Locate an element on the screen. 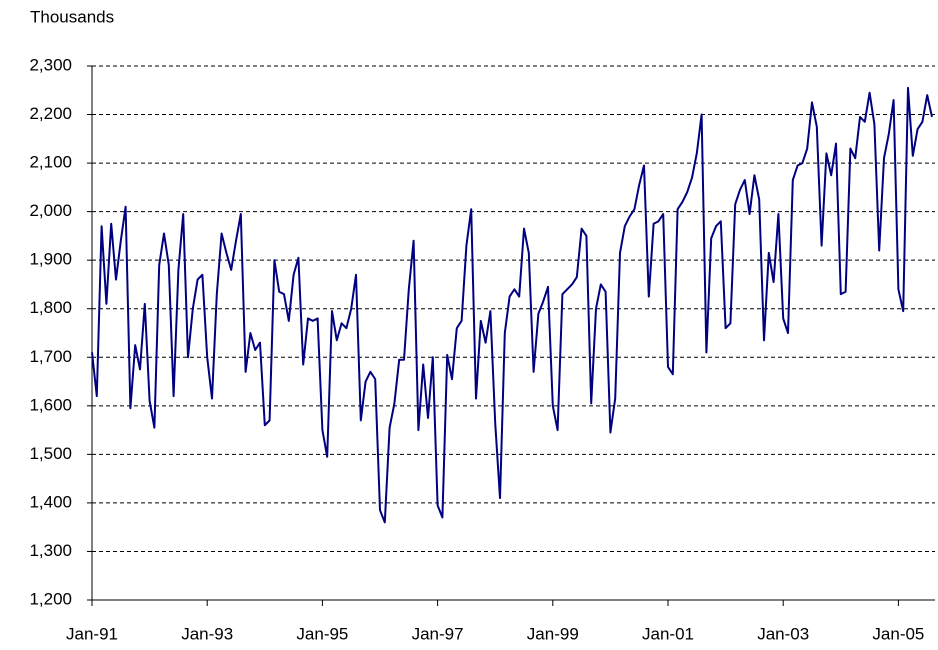  y-tick-label: 1,800 is located at coordinates (50, 307).